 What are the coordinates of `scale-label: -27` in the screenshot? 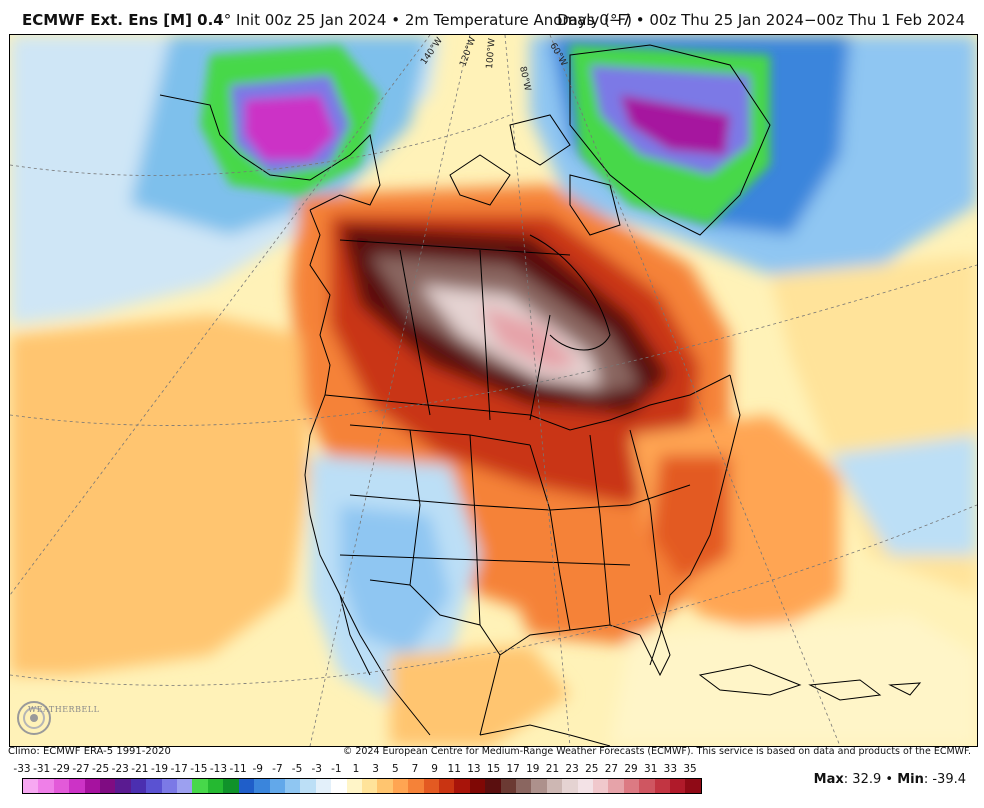 It's located at (81, 769).